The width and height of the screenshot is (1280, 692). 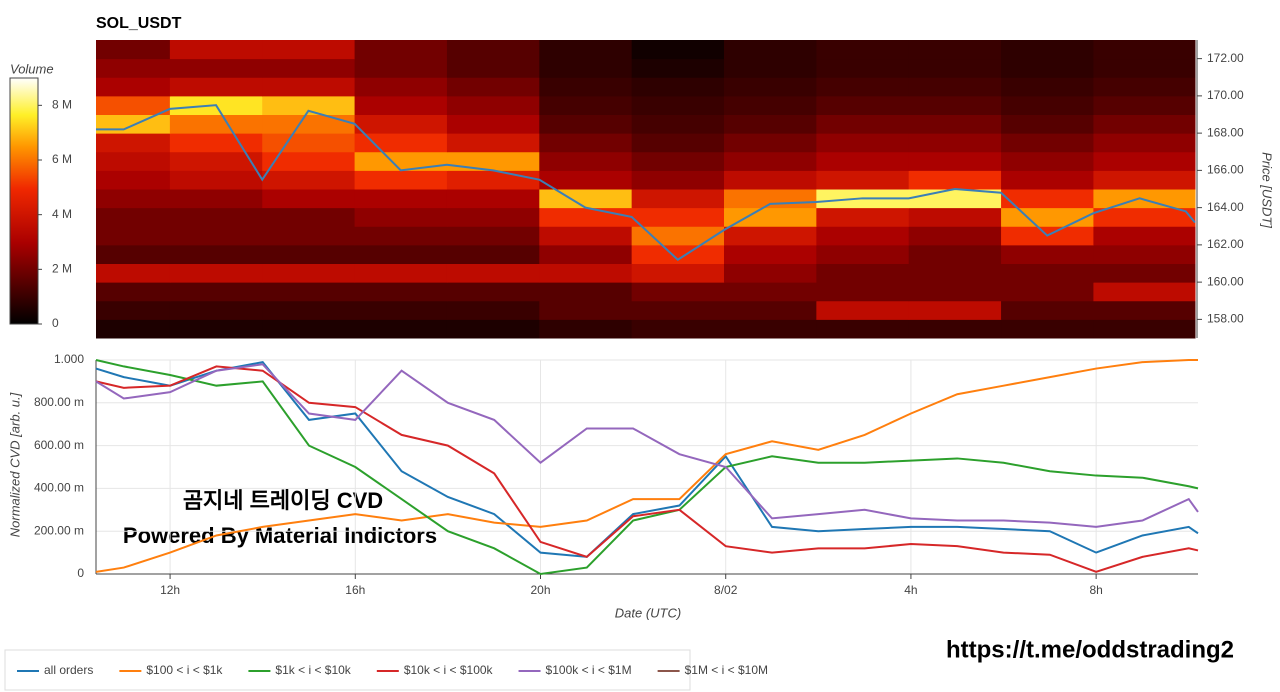 I want to click on colorbar-tick-label: 6 M, so click(x=62, y=159).